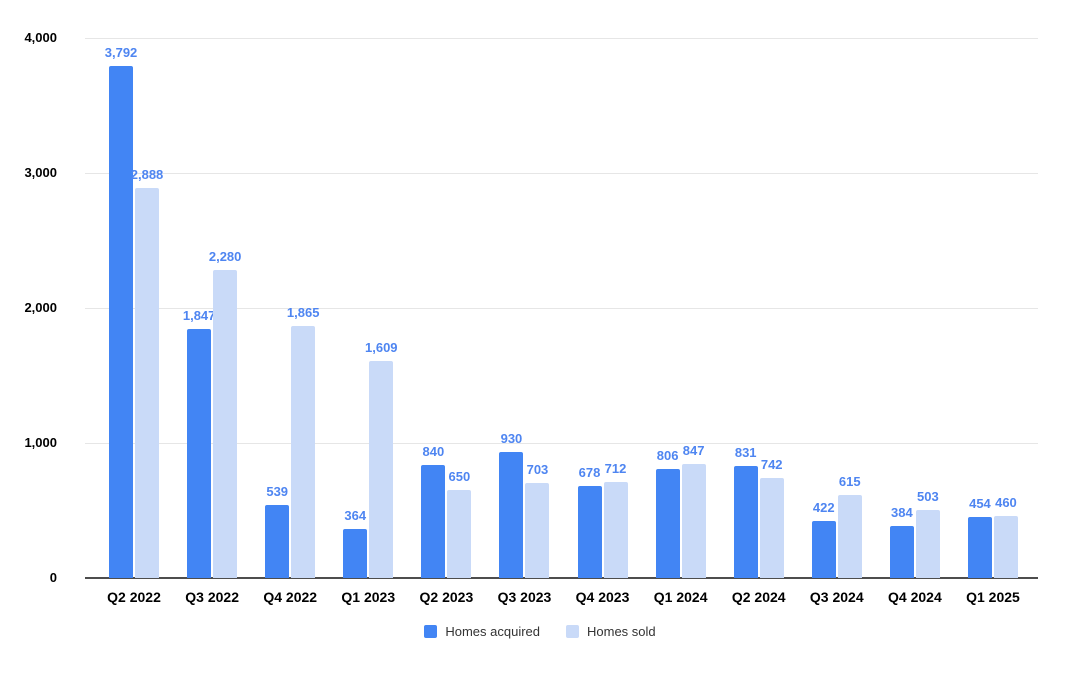  What do you see at coordinates (40, 172) in the screenshot?
I see `y-axis-tick-label: 3,000` at bounding box center [40, 172].